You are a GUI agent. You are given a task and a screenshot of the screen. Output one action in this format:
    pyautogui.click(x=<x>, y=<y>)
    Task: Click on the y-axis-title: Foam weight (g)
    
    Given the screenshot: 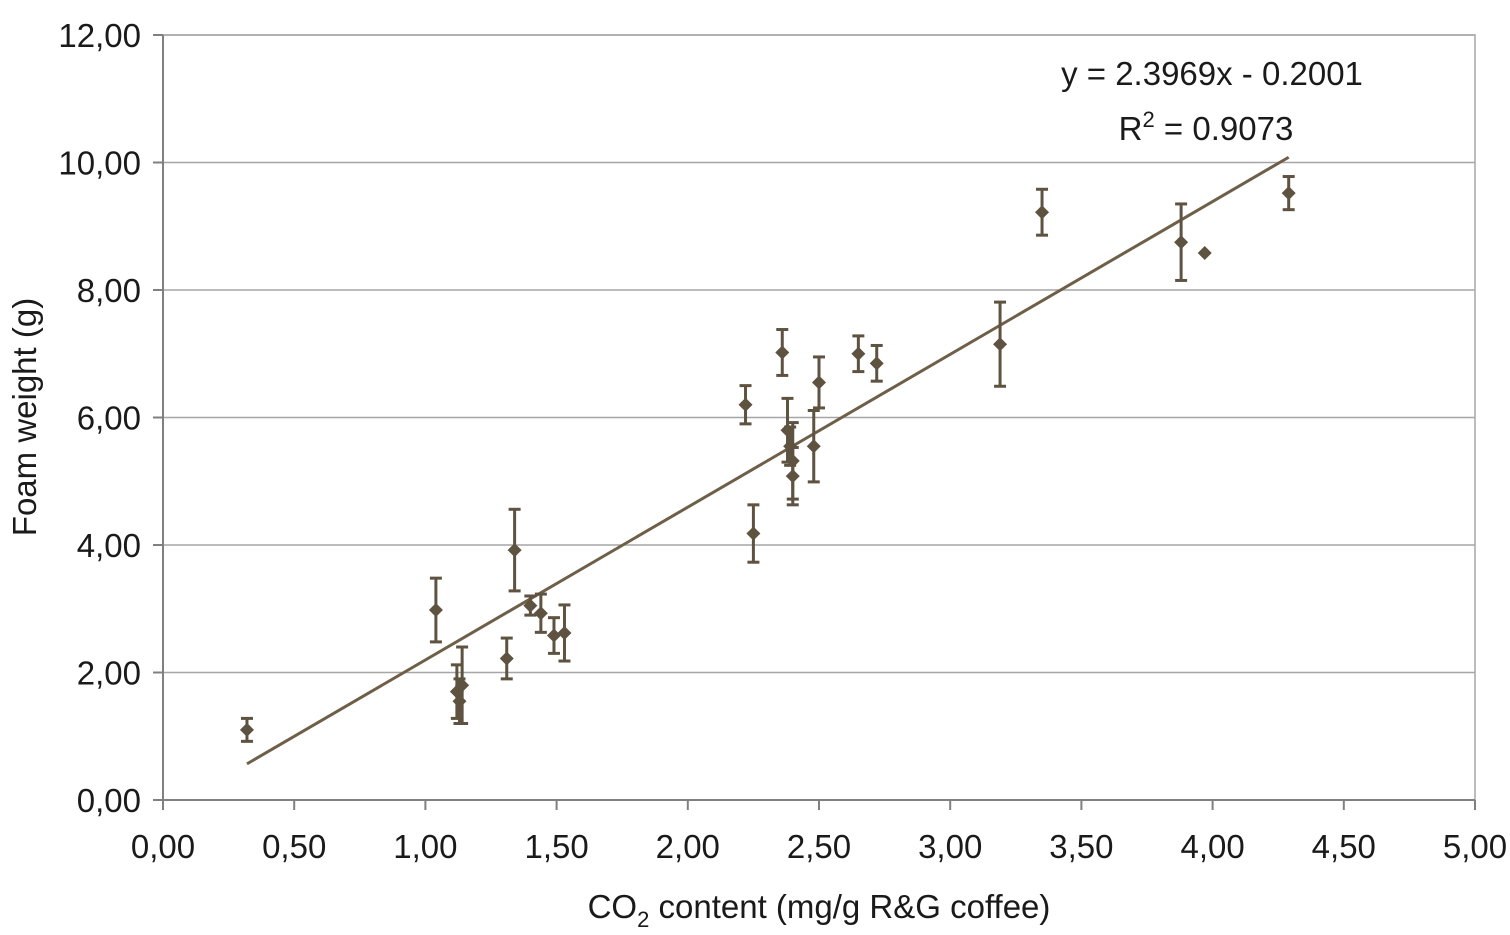 What is the action you would take?
    pyautogui.click(x=24, y=417)
    